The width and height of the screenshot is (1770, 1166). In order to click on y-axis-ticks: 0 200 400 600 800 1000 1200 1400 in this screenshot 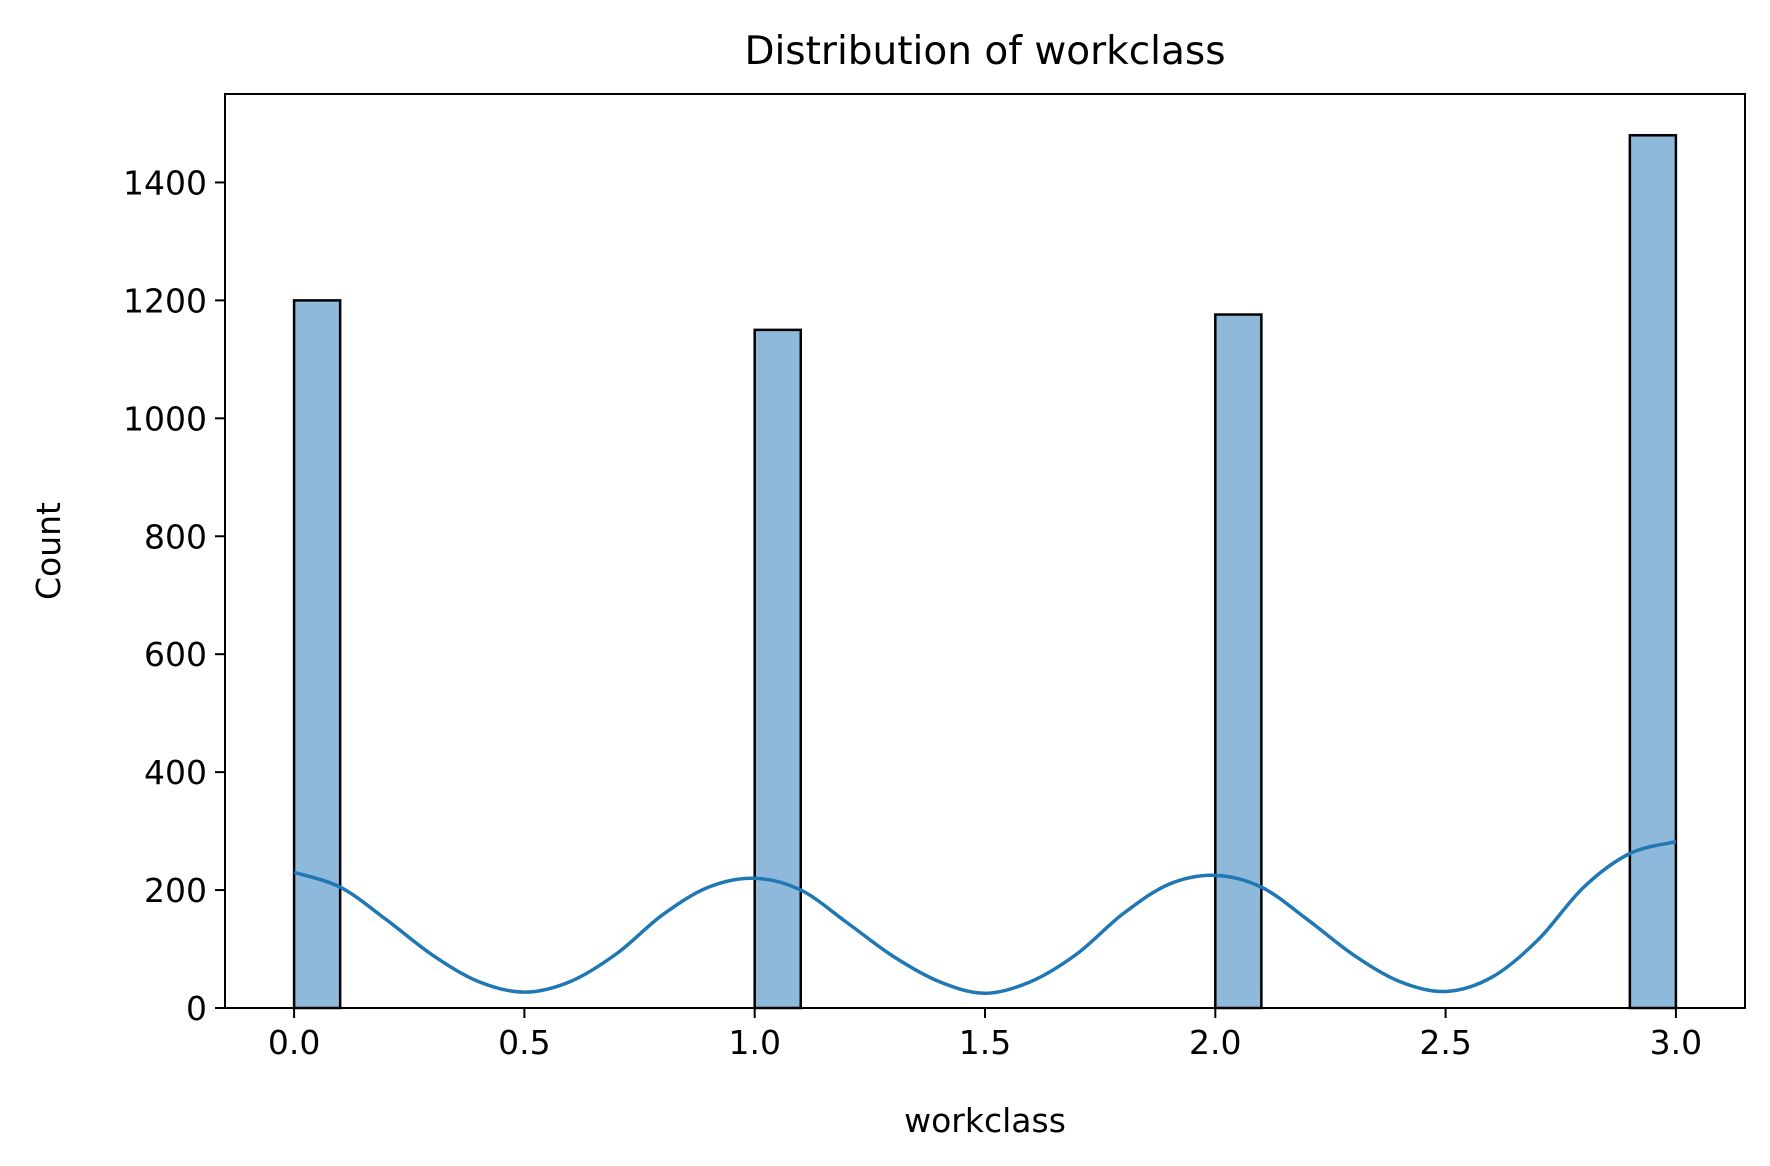, I will do `click(174, 595)`.